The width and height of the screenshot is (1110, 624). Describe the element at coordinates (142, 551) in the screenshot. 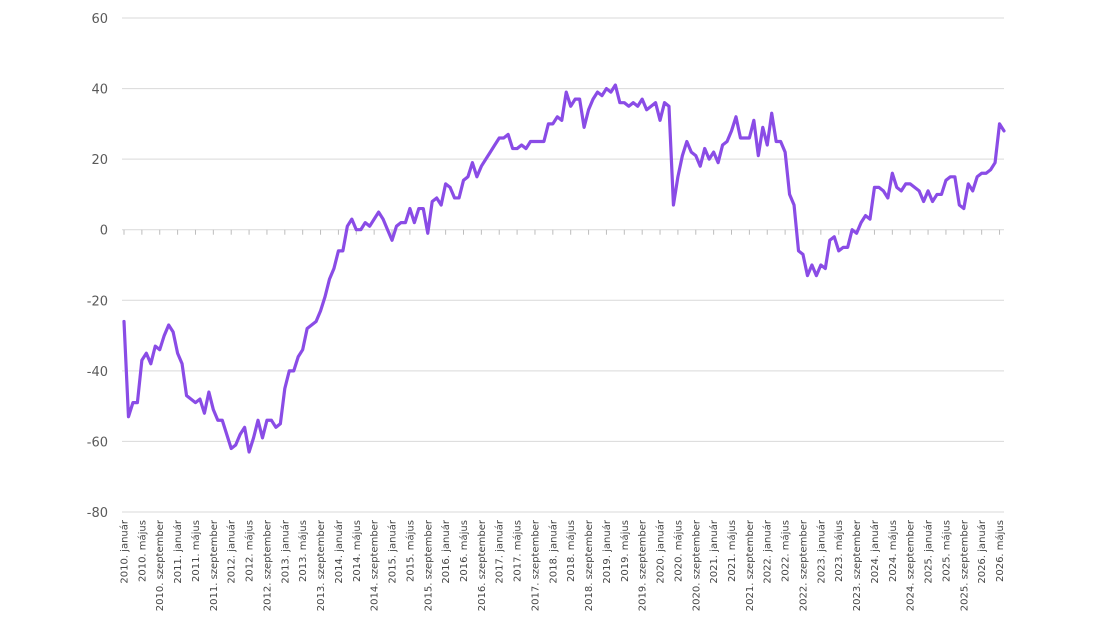

I see `x-tick-label: 2010. május` at that location.